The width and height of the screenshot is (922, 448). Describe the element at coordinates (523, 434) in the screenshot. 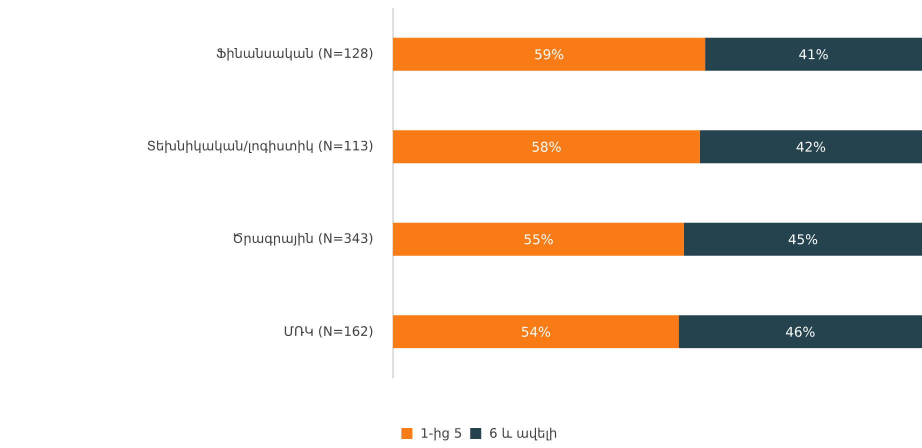

I see `legend-label: 6 և ավելի` at that location.